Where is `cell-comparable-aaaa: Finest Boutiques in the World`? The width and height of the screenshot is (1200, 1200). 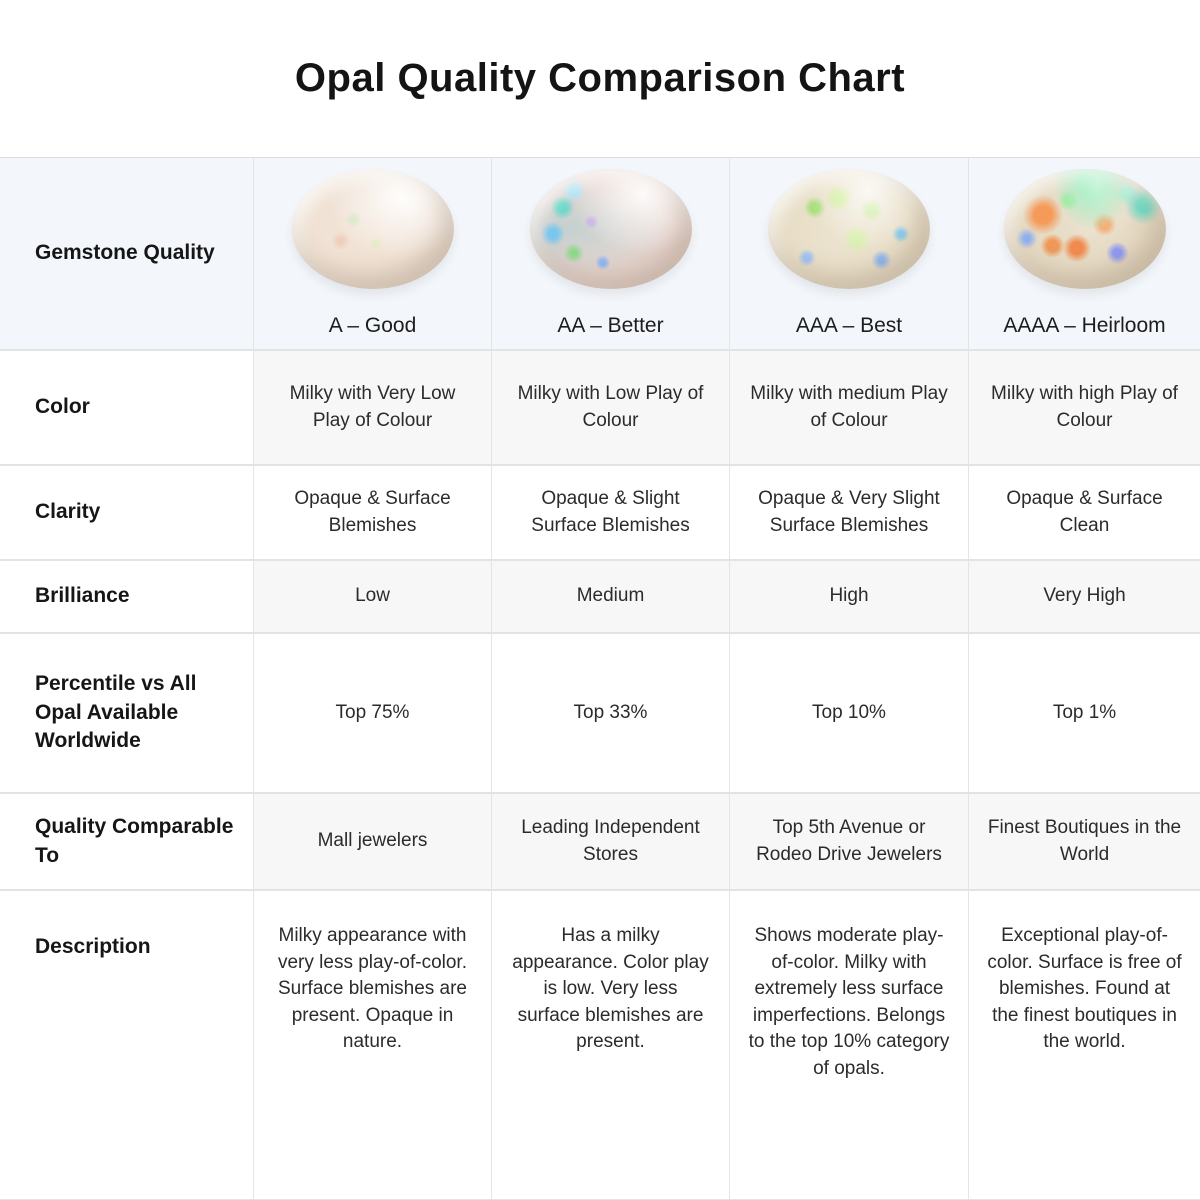 cell-comparable-aaaa: Finest Boutiques in the World is located at coordinates (1084, 842).